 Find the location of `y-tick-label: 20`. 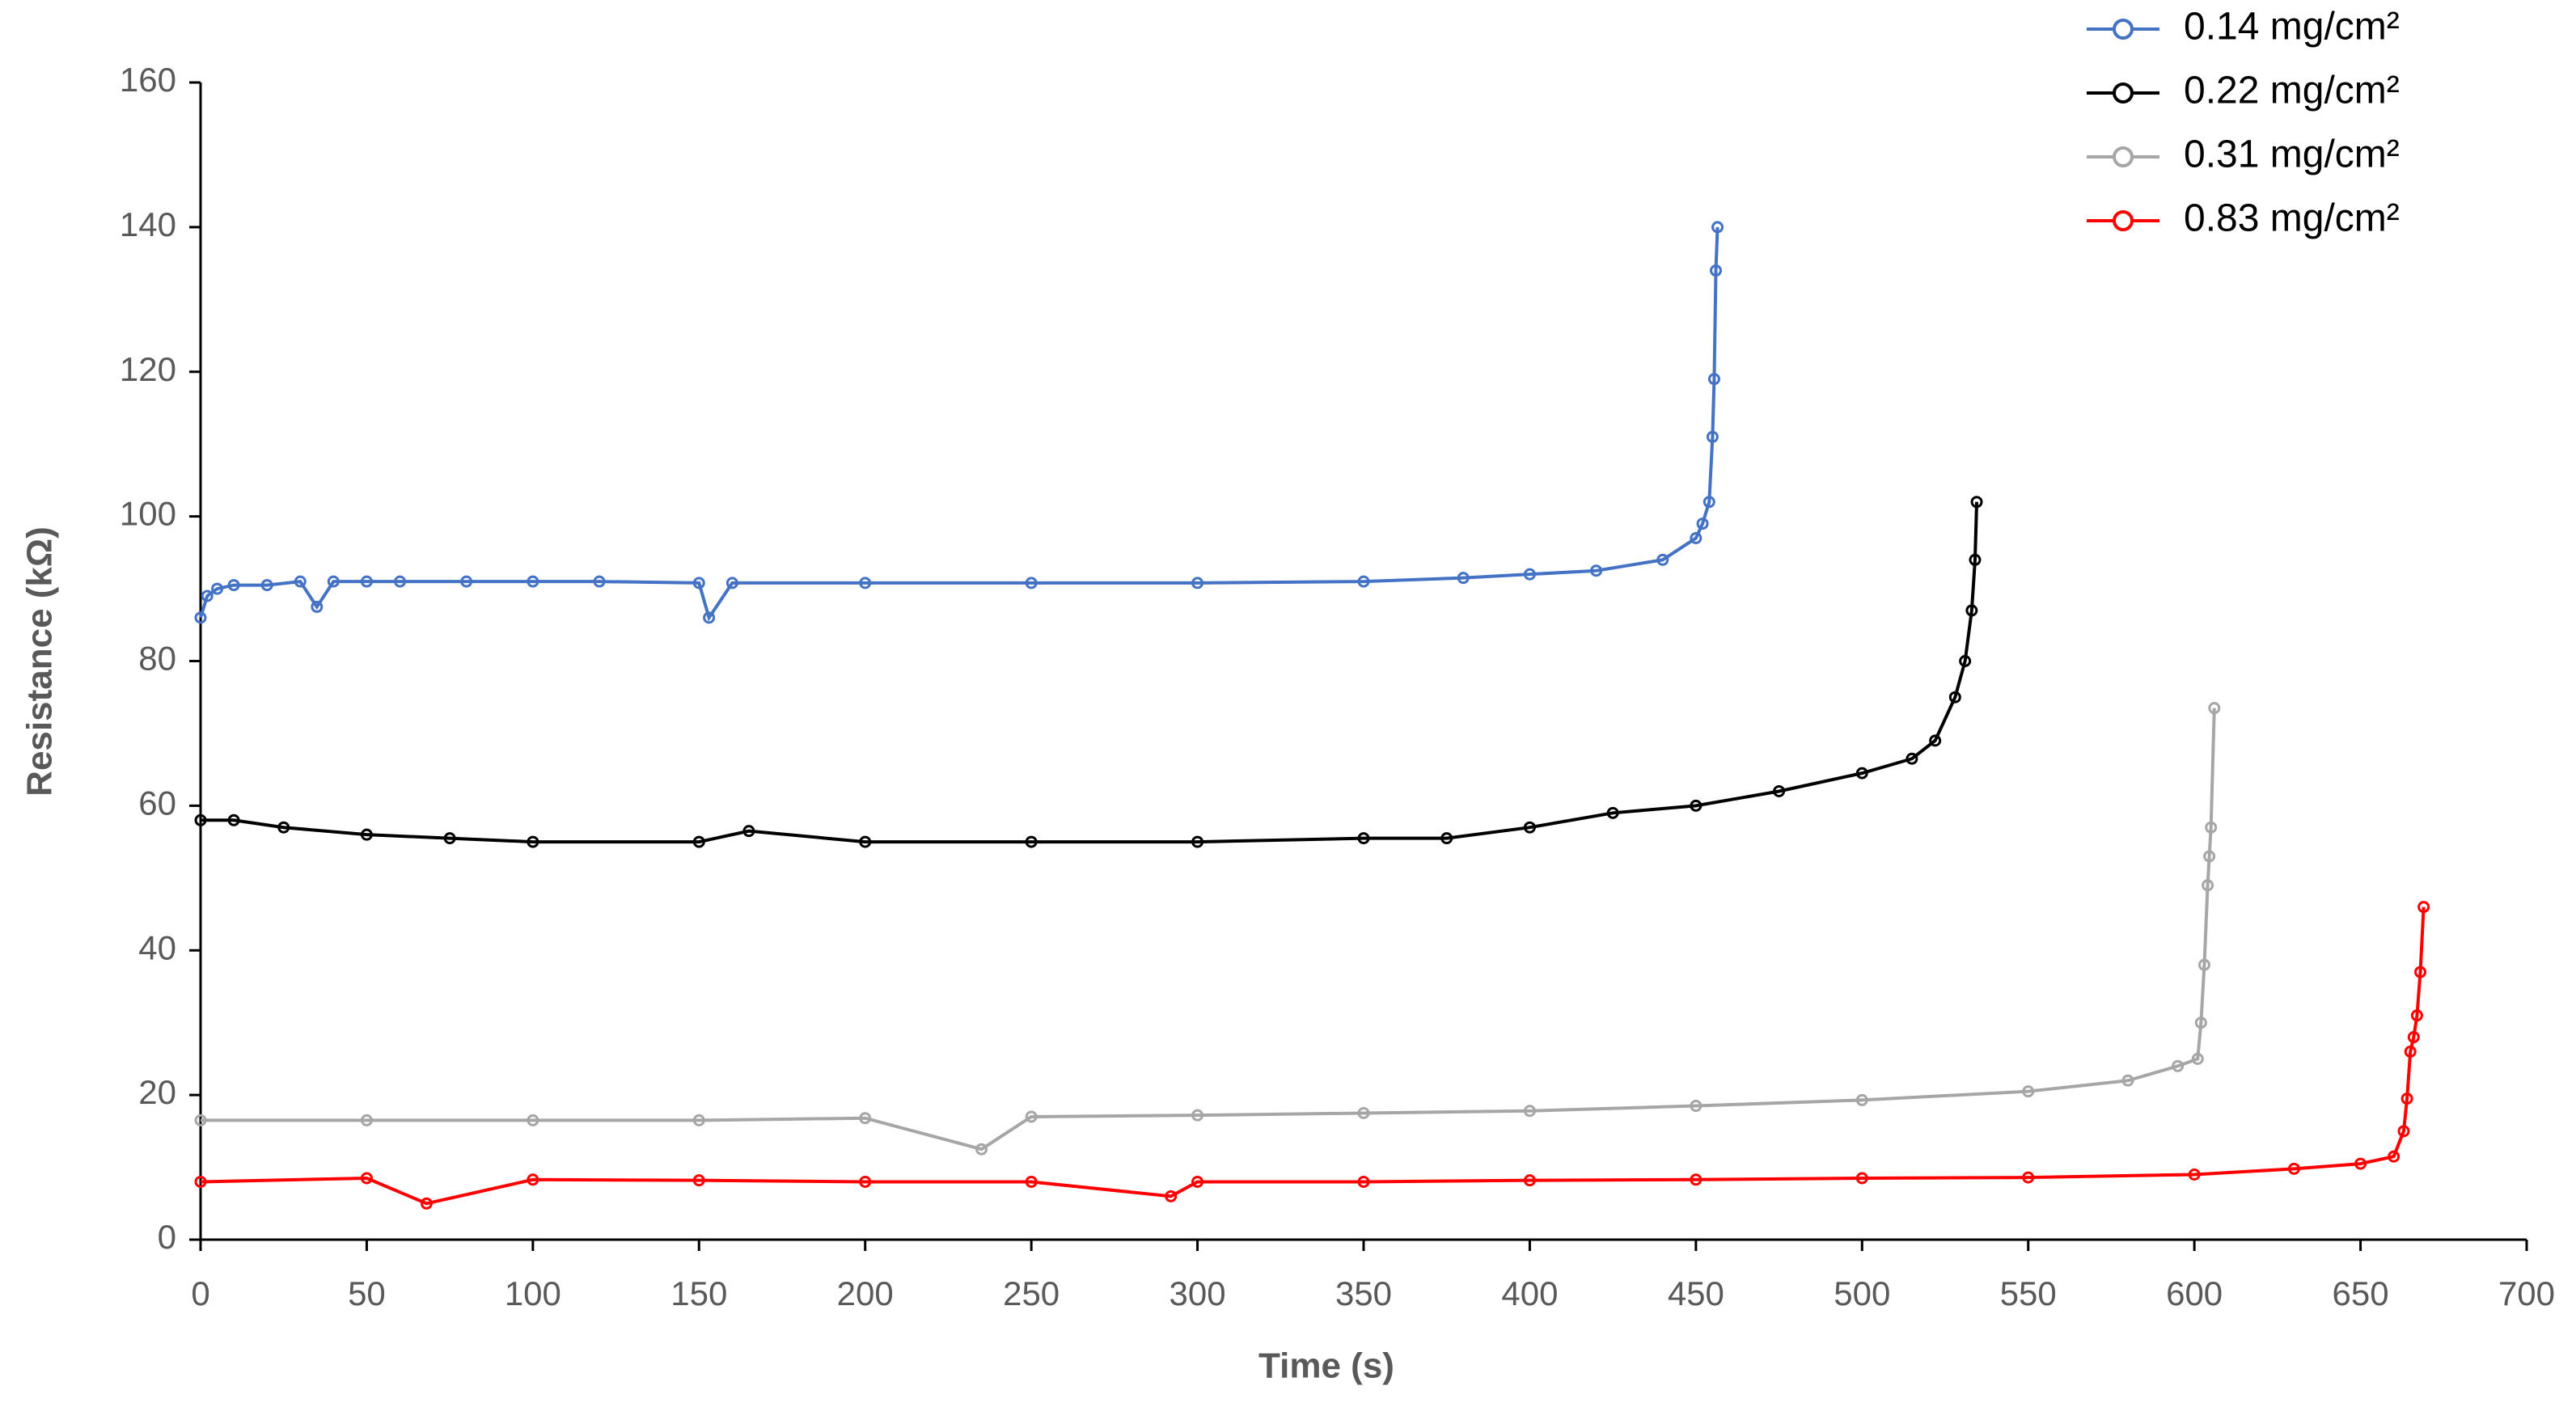

y-tick-label: 20 is located at coordinates (157, 1092).